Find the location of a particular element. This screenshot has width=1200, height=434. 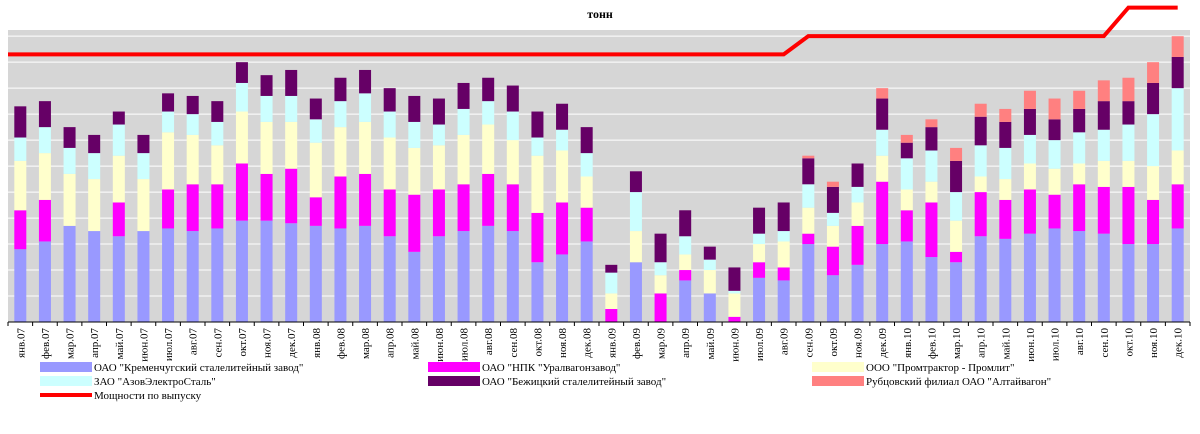

x-tick-label: мар.10 is located at coordinates (957, 344).